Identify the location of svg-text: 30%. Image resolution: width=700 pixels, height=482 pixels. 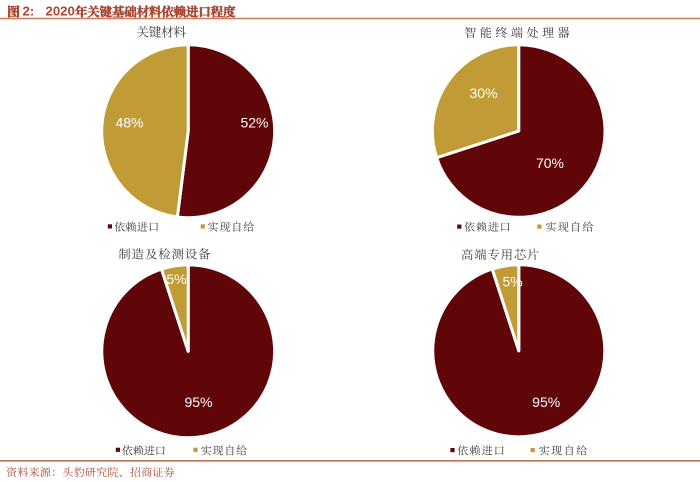
(483, 93).